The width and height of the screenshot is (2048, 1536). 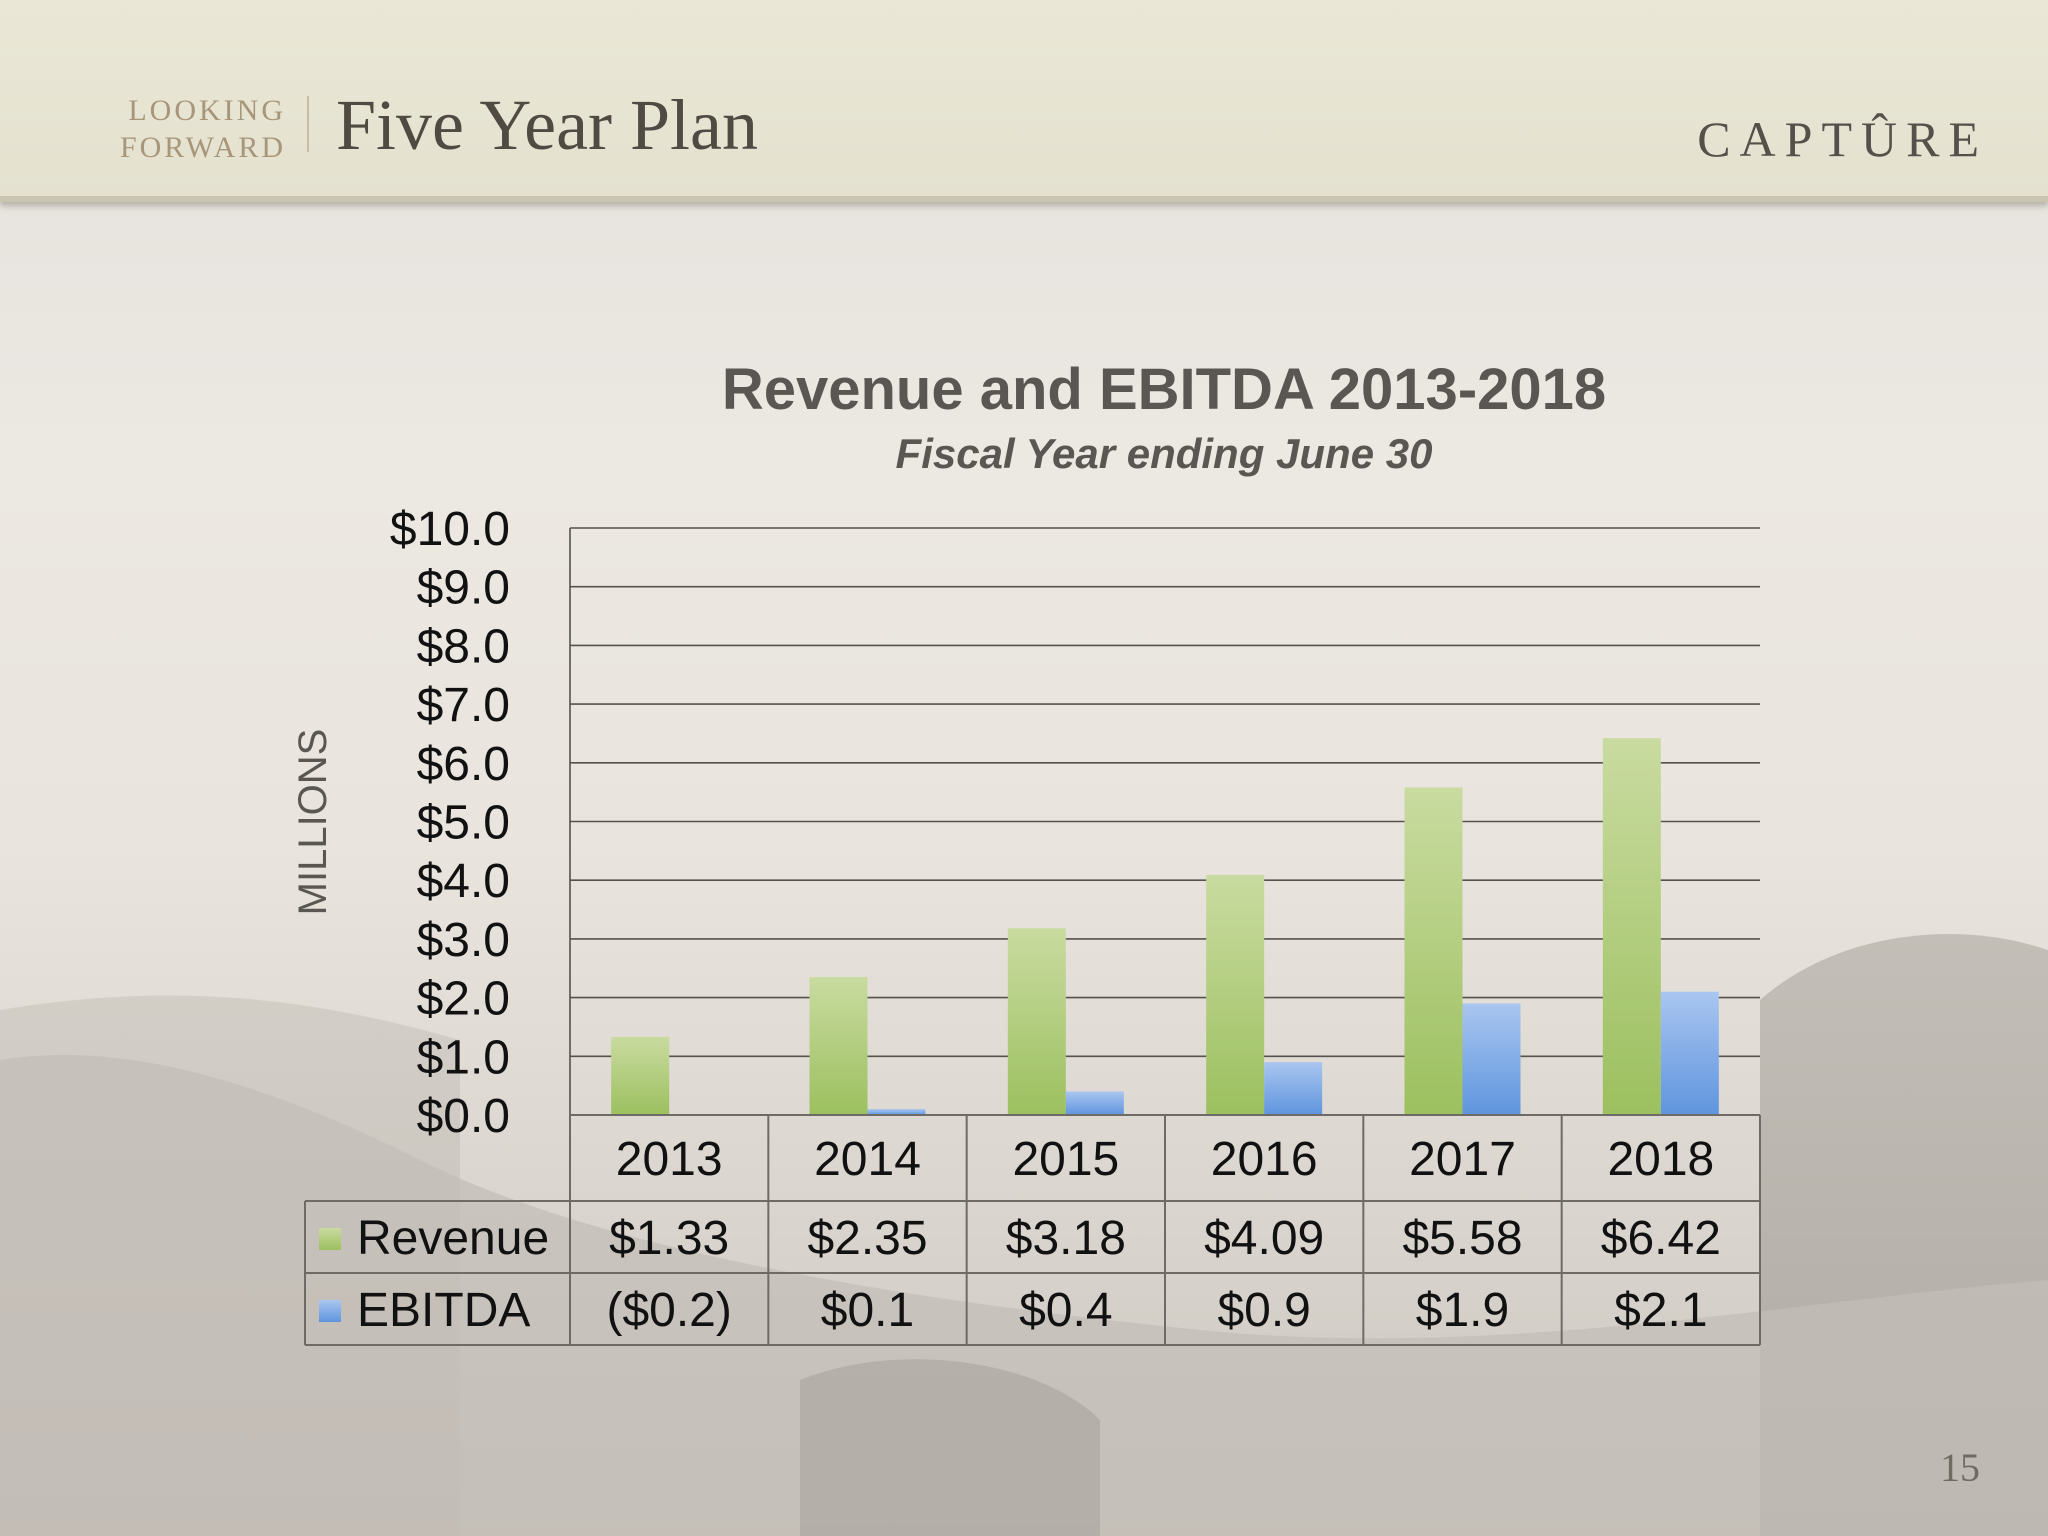 What do you see at coordinates (450, 529) in the screenshot?
I see `y-tick-label: $10.0` at bounding box center [450, 529].